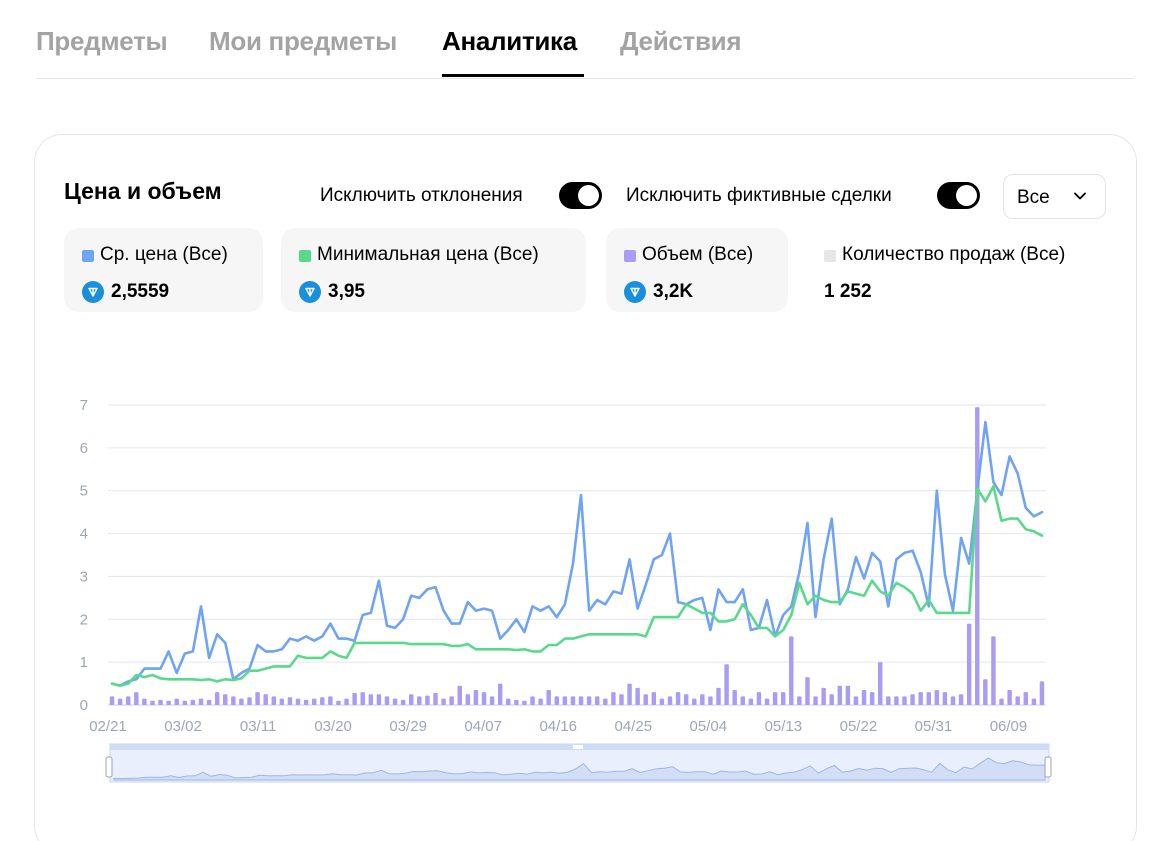 Image resolution: width=1170 pixels, height=841 pixels. I want to click on y-tick-label: 6, so click(84, 448).